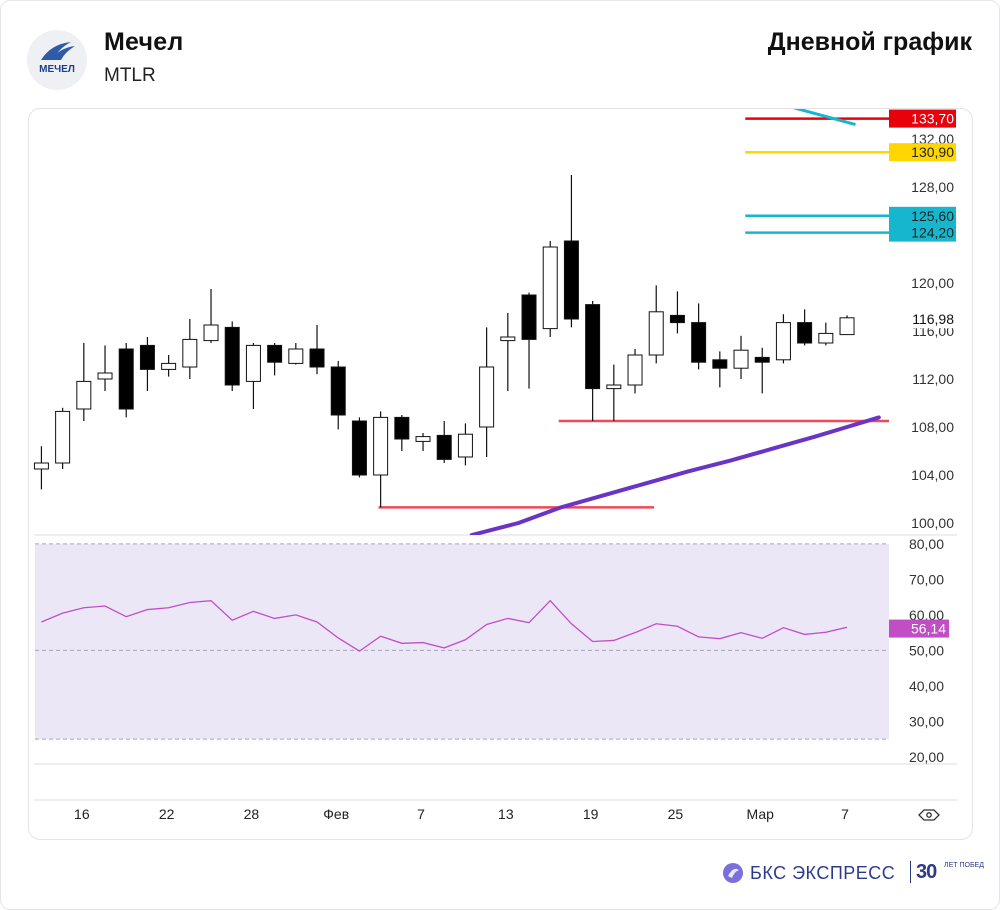  What do you see at coordinates (932, 233) in the screenshot?
I see `badge-label: 124,20` at bounding box center [932, 233].